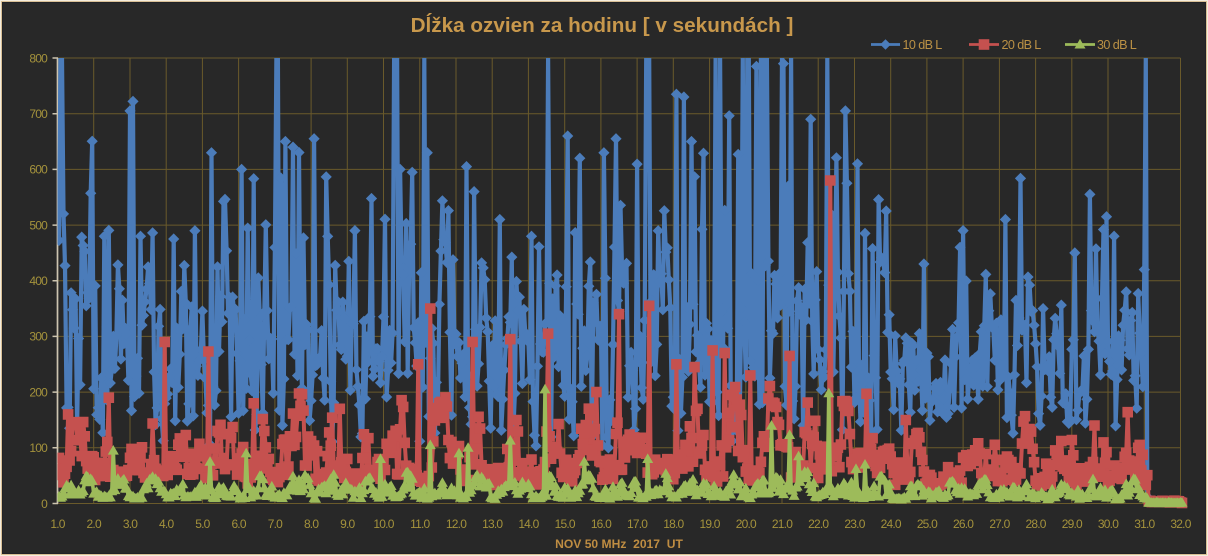 The width and height of the screenshot is (1208, 556). Describe the element at coordinates (927, 524) in the screenshot. I see `svg-text: 25.0` at that location.